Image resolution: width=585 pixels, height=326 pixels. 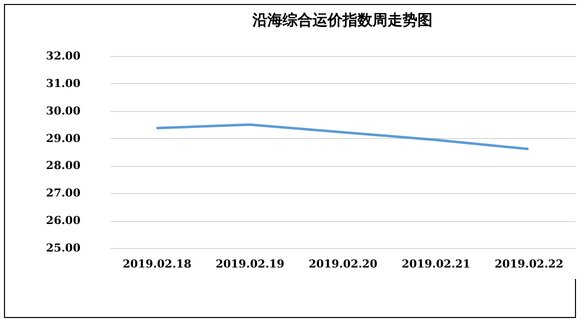 I want to click on y-tick-label: 31.00, so click(x=63, y=83).